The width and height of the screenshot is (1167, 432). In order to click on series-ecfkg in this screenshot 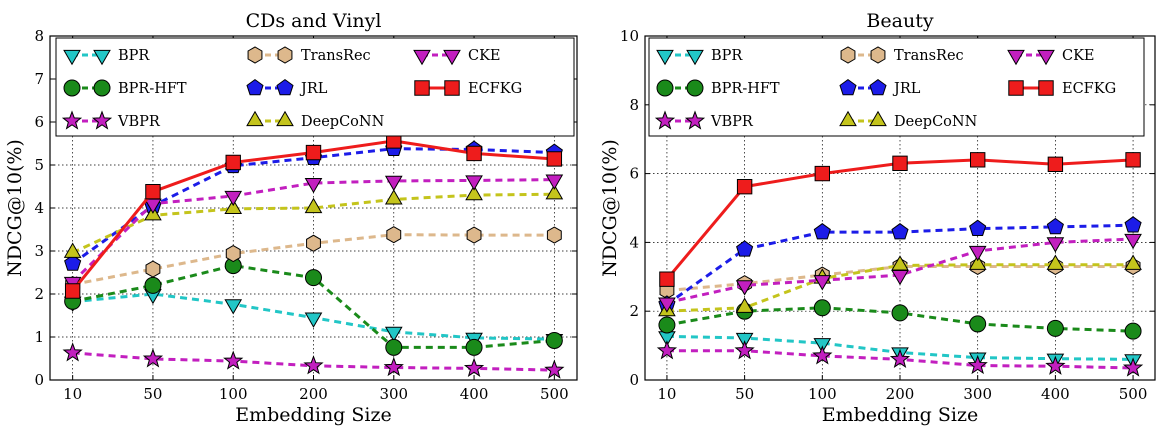, I will do `click(900, 219)`.